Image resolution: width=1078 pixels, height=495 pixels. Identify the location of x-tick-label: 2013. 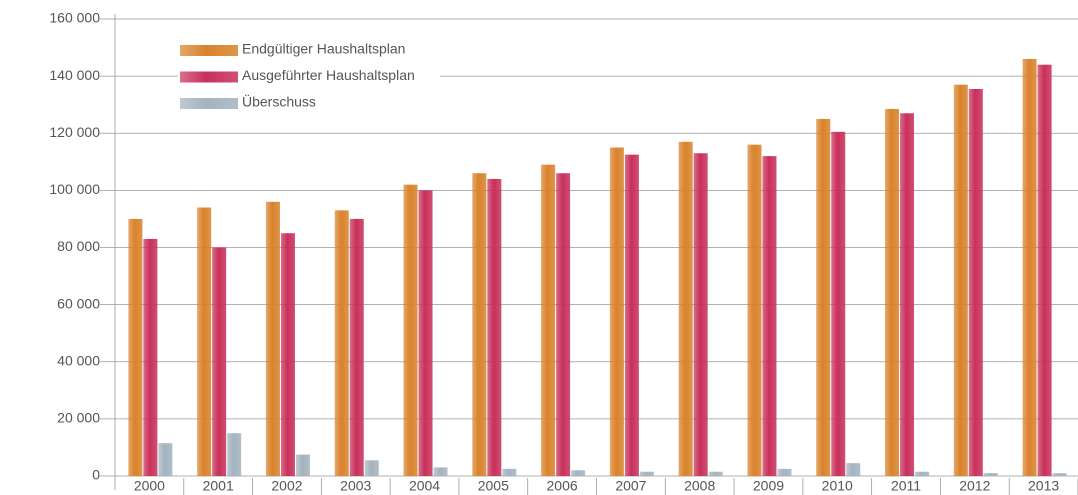
(1043, 486).